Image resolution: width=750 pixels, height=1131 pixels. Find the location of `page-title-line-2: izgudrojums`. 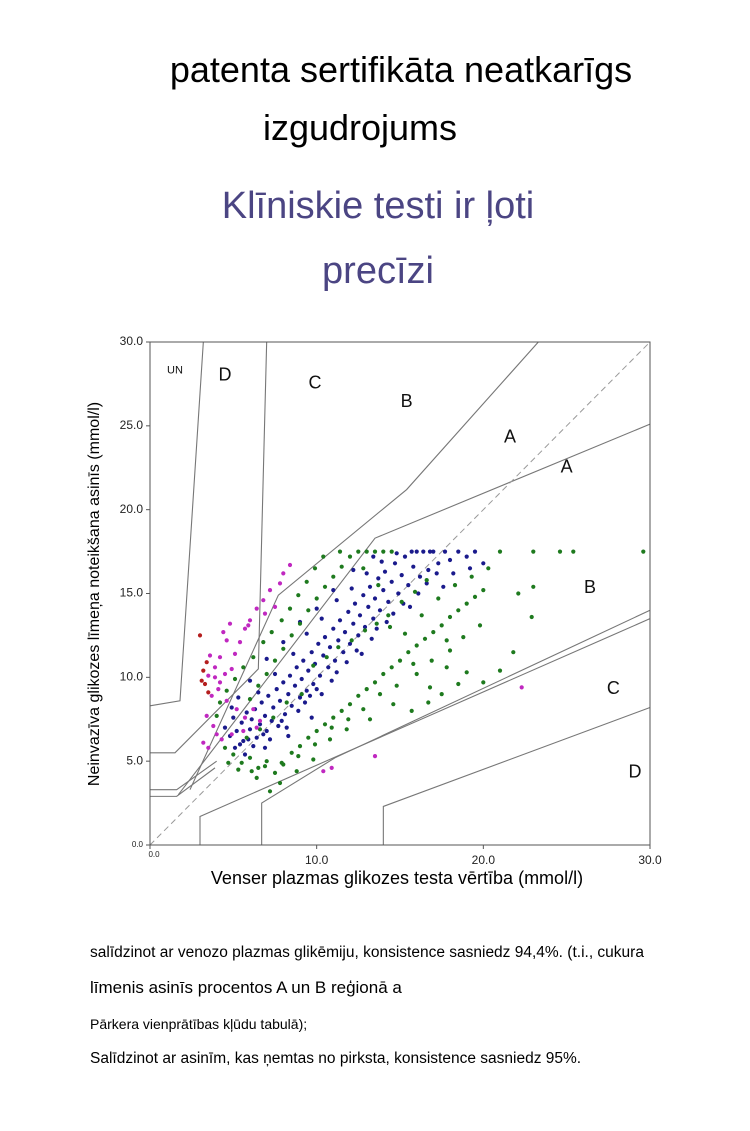

page-title-line-2: izgudrojums is located at coordinates (360, 127).